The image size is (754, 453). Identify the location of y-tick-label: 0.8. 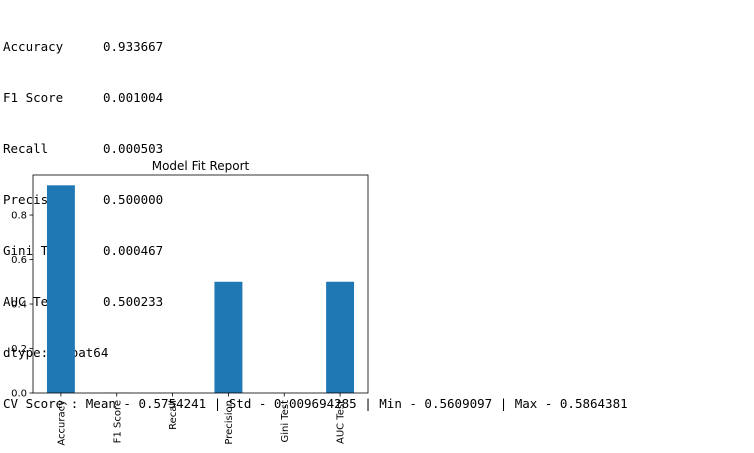
(19, 216).